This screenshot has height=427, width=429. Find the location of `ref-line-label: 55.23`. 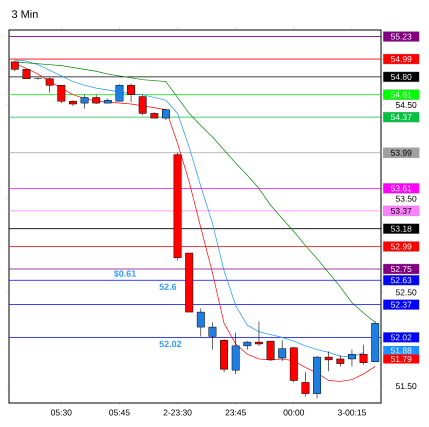

ref-line-label: 55.23 is located at coordinates (401, 37).